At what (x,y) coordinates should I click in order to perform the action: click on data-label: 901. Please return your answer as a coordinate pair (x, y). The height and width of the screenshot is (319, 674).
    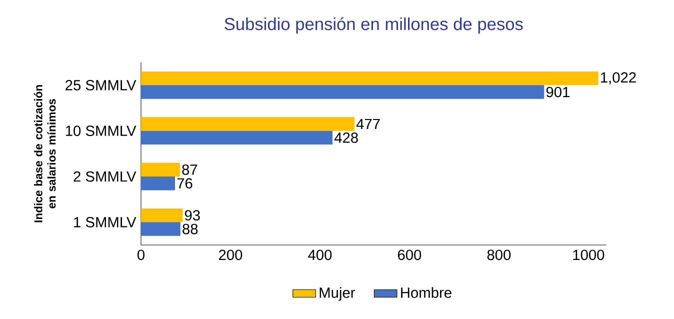
    Looking at the image, I should click on (558, 92).